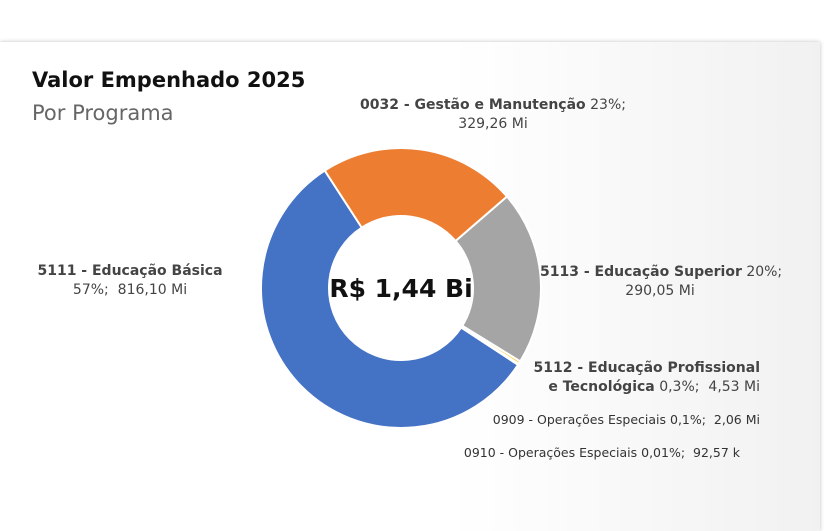 This screenshot has height=531, width=824. I want to click on value-label: 816,10 Mi, so click(152, 290).